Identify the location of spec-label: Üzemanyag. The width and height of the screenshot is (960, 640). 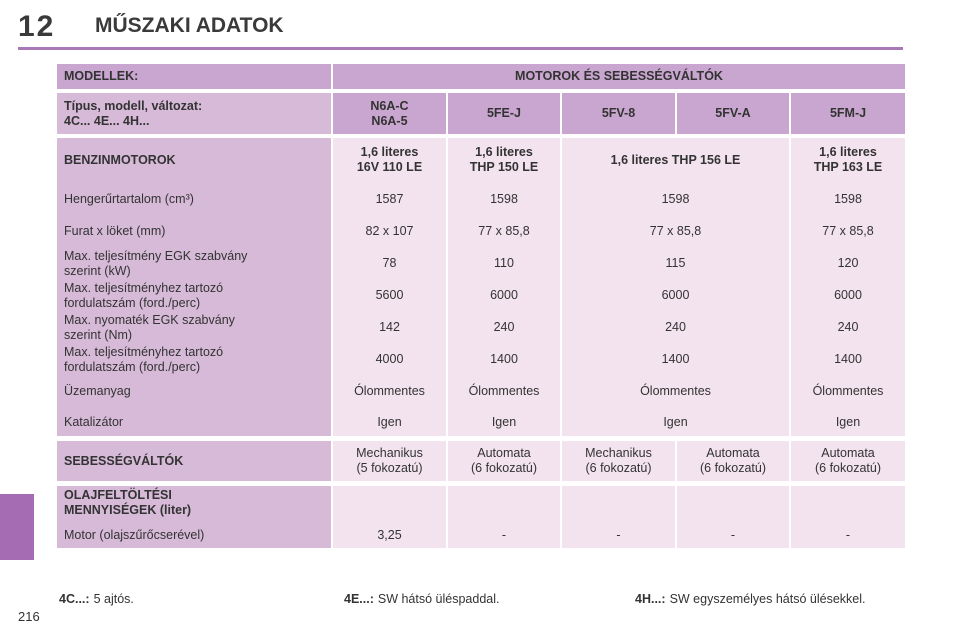
(194, 391).